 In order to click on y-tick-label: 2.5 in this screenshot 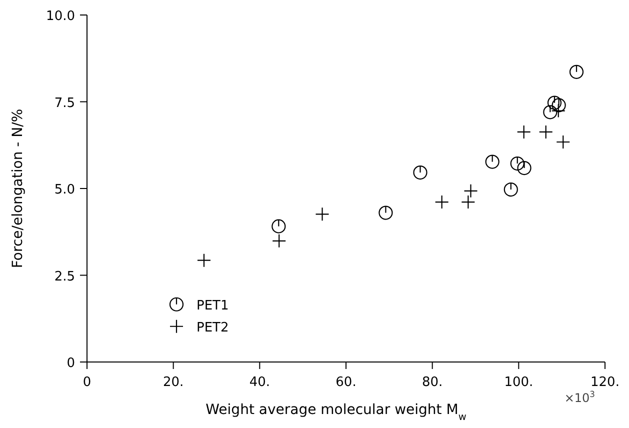, I will do `click(64, 276)`.